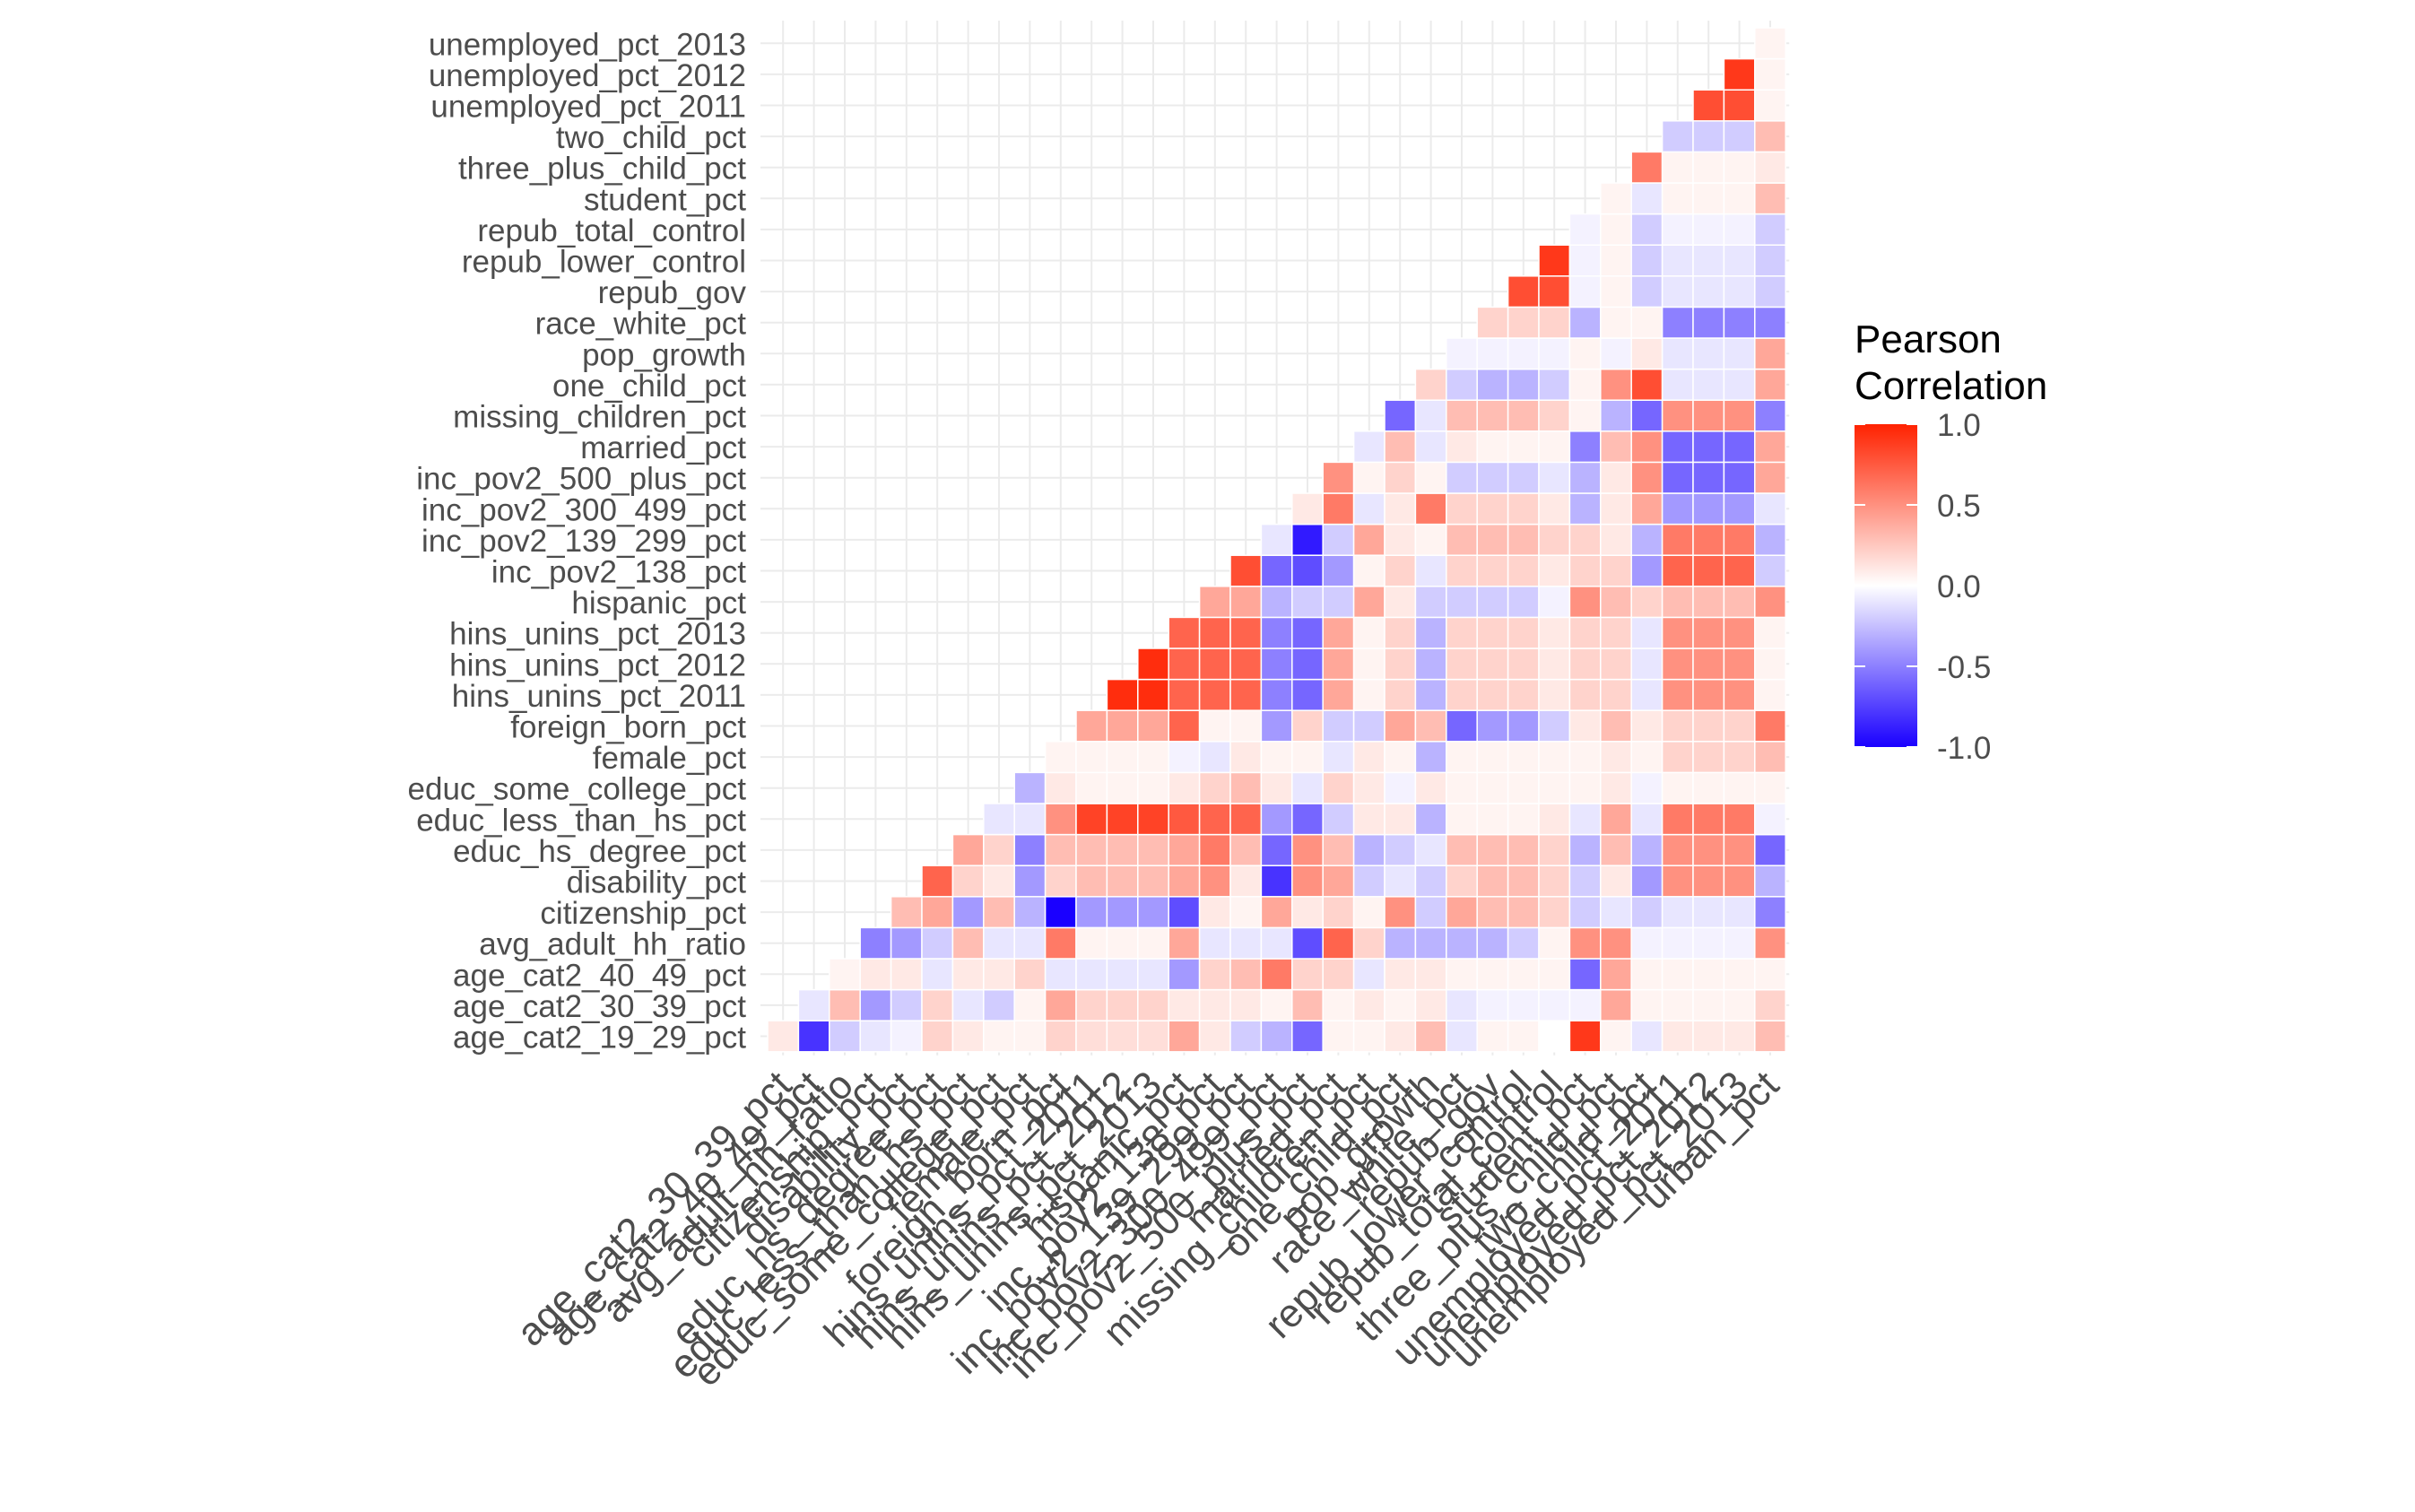  Describe the element at coordinates (581, 820) in the screenshot. I see `y-tick-label: educ_less_than_hs_pct` at that location.